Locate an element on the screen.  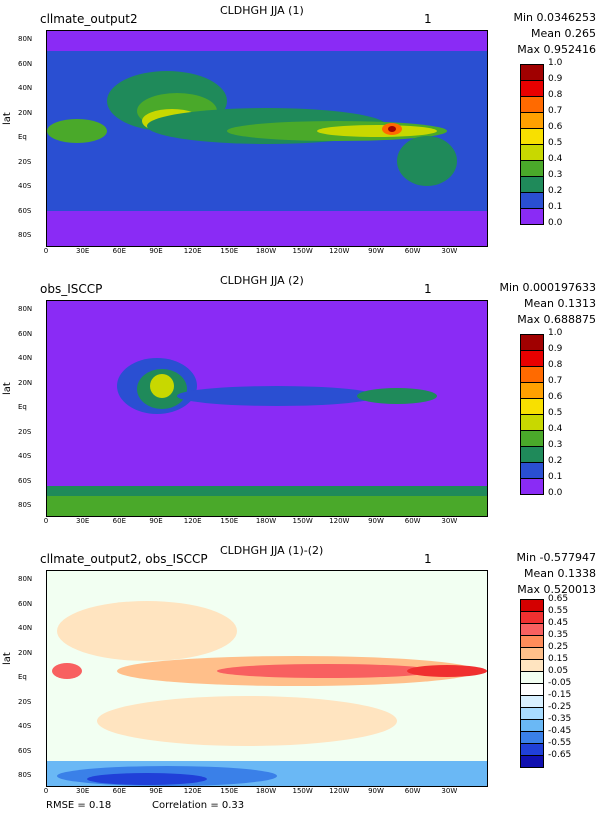
panel-label: cllmate_output2 is located at coordinates (89, 19).